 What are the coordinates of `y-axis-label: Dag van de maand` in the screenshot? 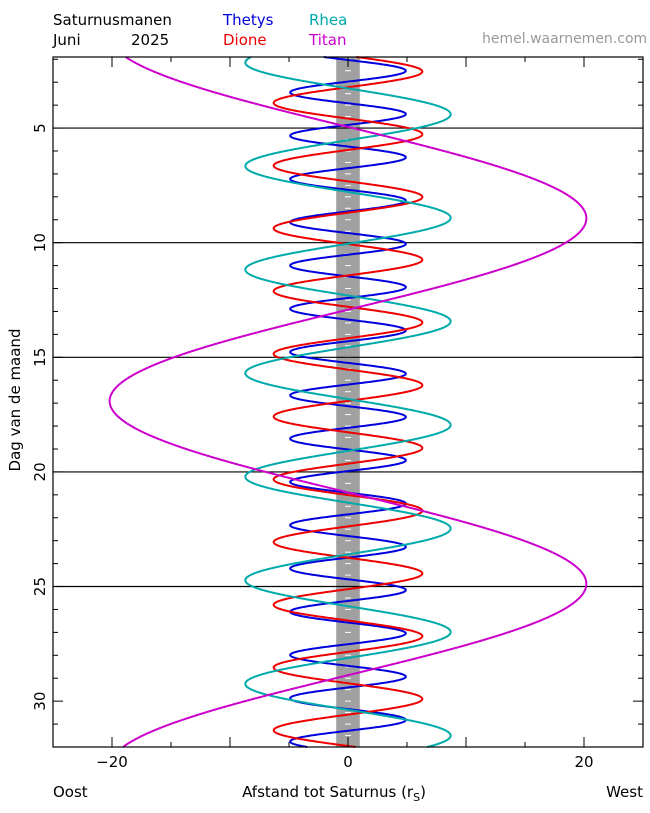 It's located at (15, 400).